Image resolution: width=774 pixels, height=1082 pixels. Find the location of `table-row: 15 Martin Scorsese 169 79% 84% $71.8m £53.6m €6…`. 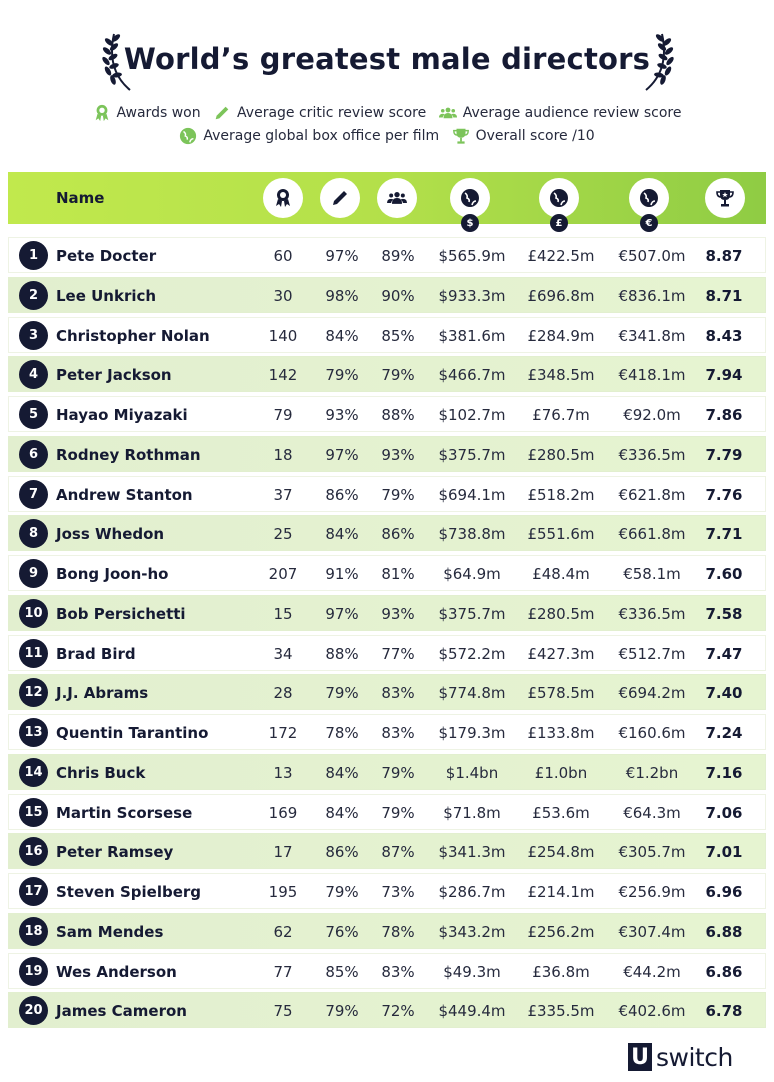

table-row: 15 Martin Scorsese 169 79% 84% $71.8m £53.6m €6… is located at coordinates (387, 811).